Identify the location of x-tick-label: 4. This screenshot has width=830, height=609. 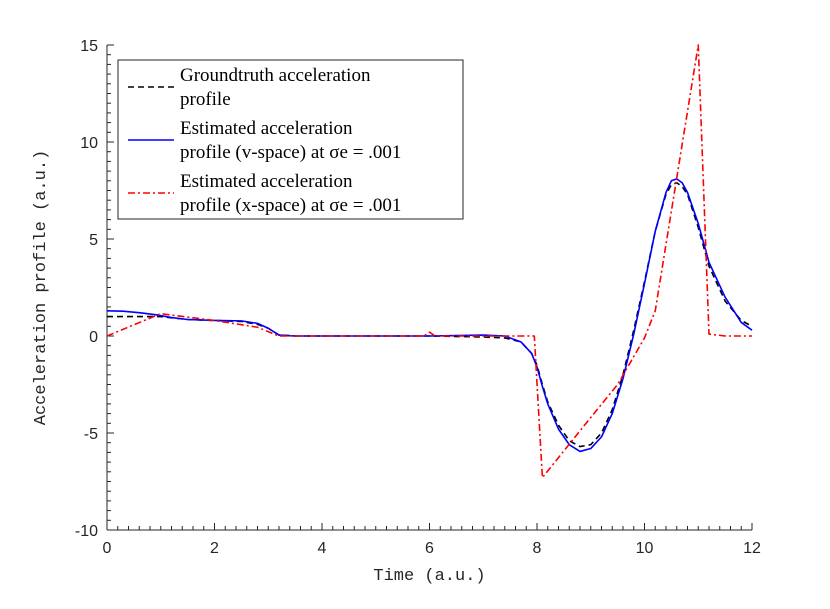
(322, 548).